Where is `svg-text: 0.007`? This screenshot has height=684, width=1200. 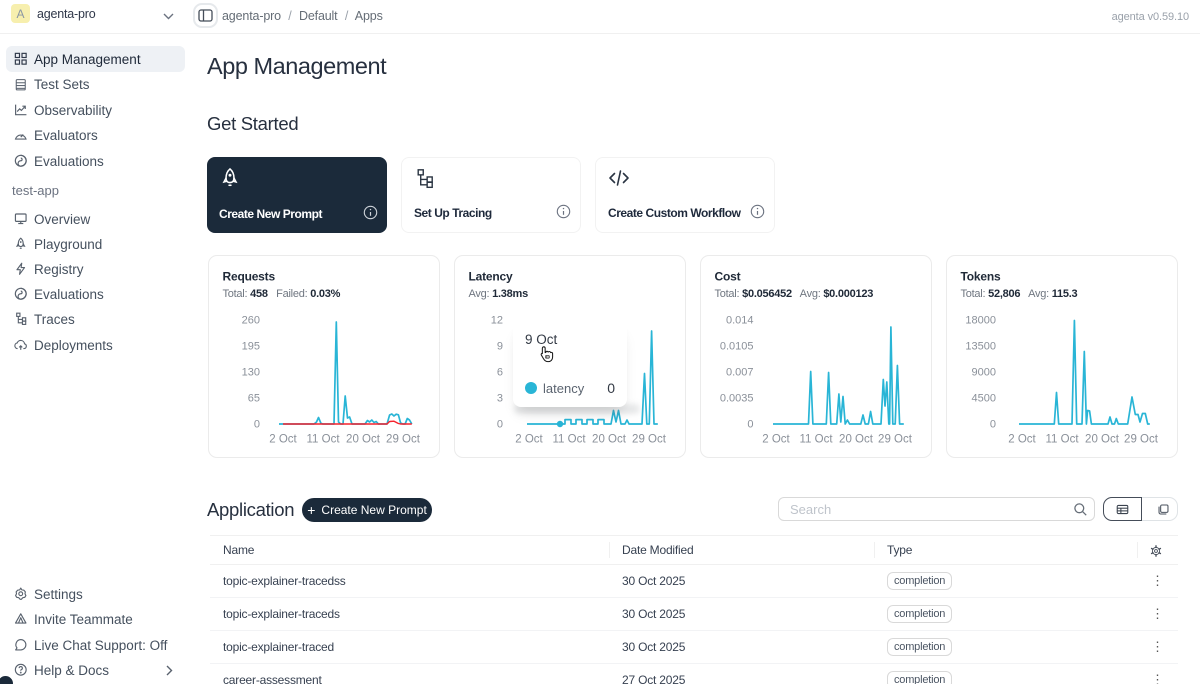
svg-text: 0.007 is located at coordinates (740, 373).